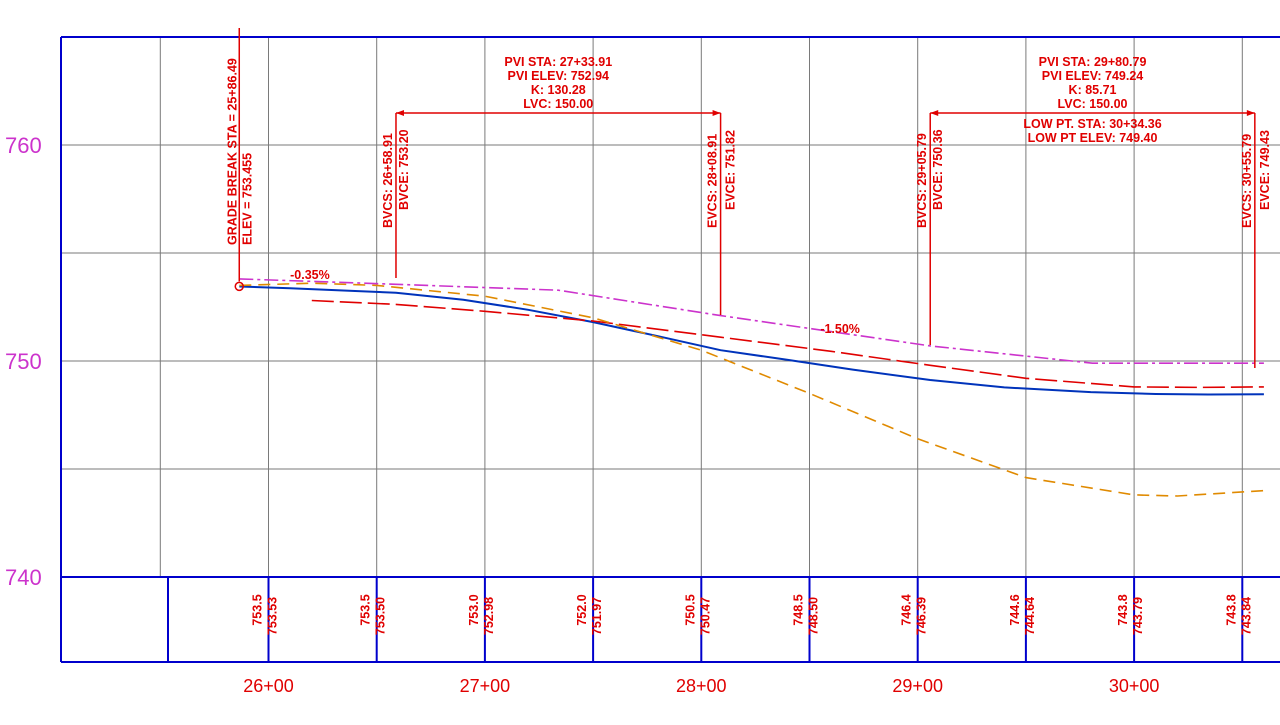 The image size is (1280, 725). What do you see at coordinates (1093, 138) in the screenshot?
I see `vc-low-point-elevation: LOW PT ELEV: 749.40` at bounding box center [1093, 138].